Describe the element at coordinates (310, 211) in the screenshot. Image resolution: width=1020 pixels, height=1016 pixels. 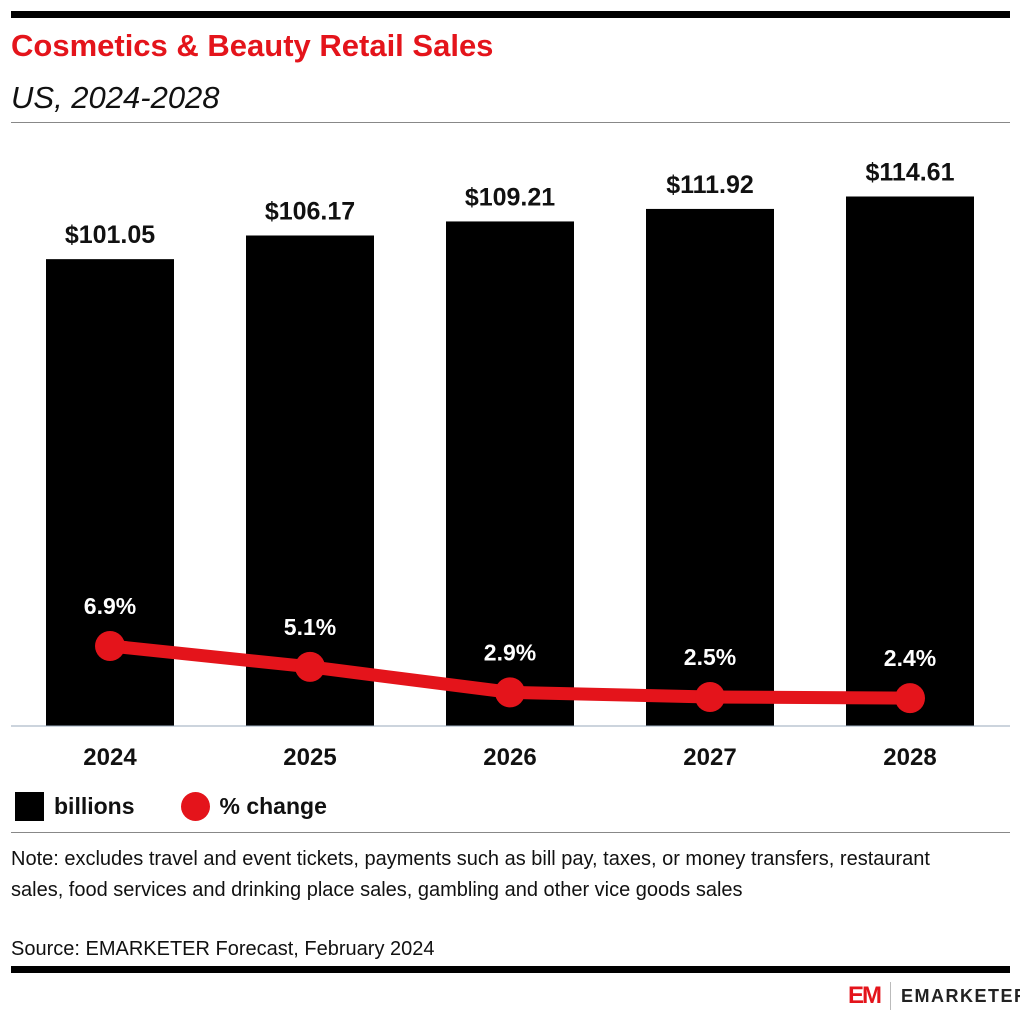
I see `bar-label-2025: $106.17` at that location.